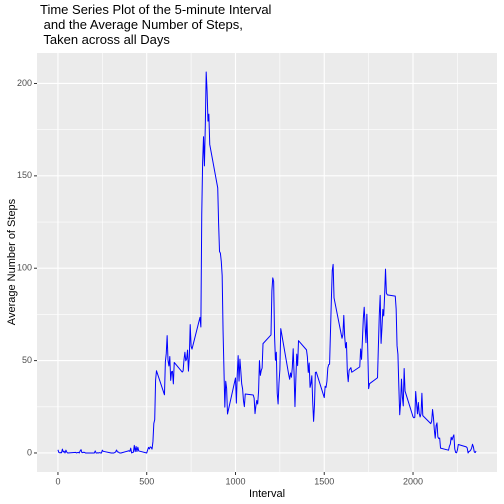 The width and height of the screenshot is (504, 504). Describe the element at coordinates (267, 494) in the screenshot. I see `x-axis-label: Interval` at that location.